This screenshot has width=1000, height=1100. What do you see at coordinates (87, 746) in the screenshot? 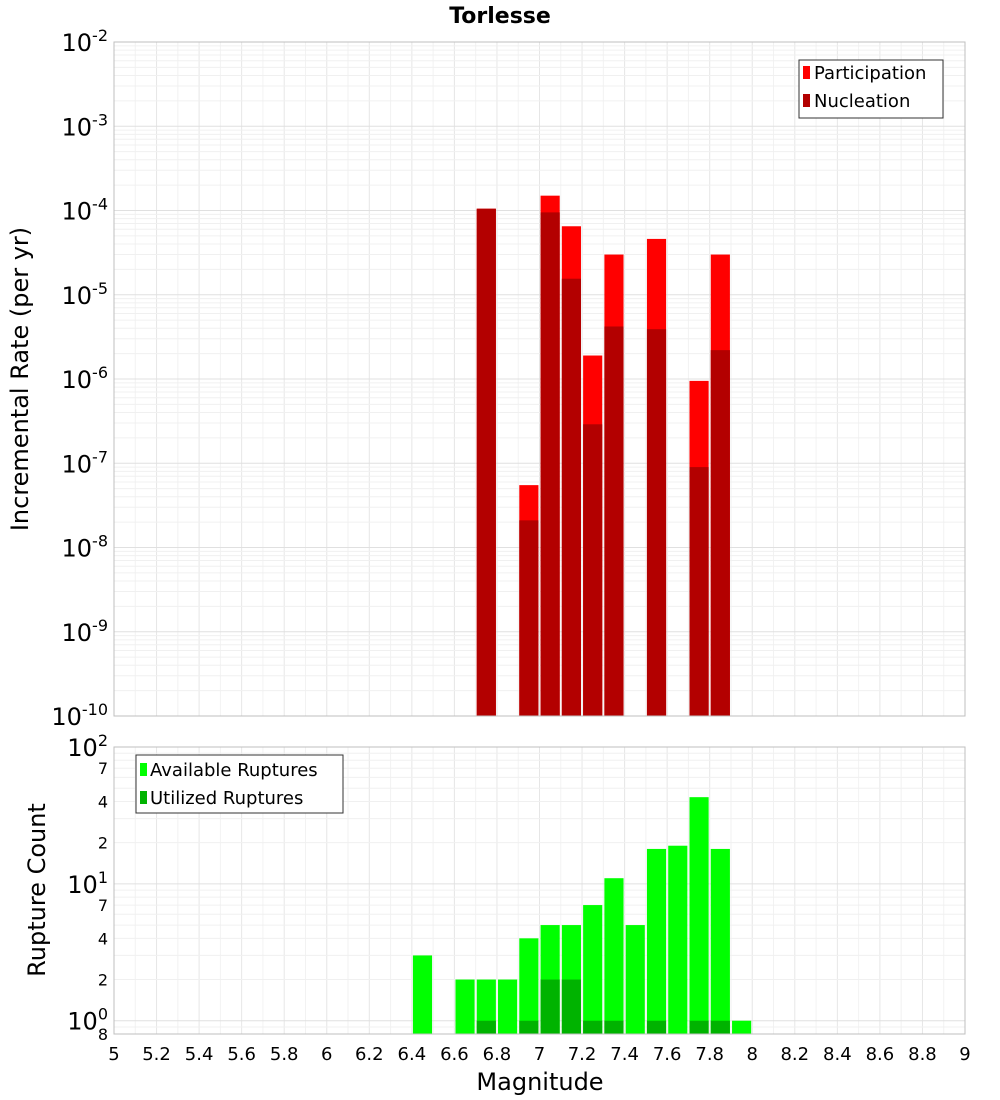
I see `bottom-y-major-tick-label: 10²` at bounding box center [87, 746].